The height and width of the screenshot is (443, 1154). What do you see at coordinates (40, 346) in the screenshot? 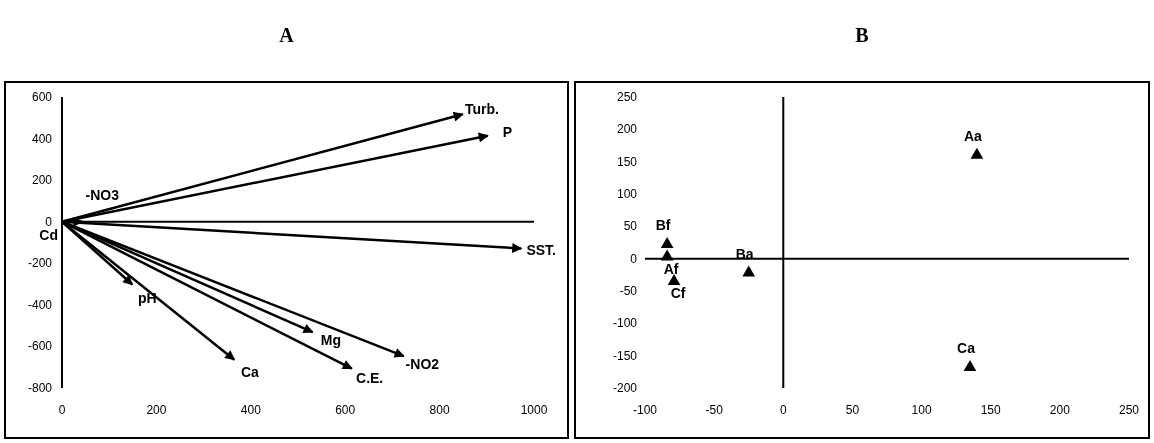
I see `y-tick-label: -600` at bounding box center [40, 346].